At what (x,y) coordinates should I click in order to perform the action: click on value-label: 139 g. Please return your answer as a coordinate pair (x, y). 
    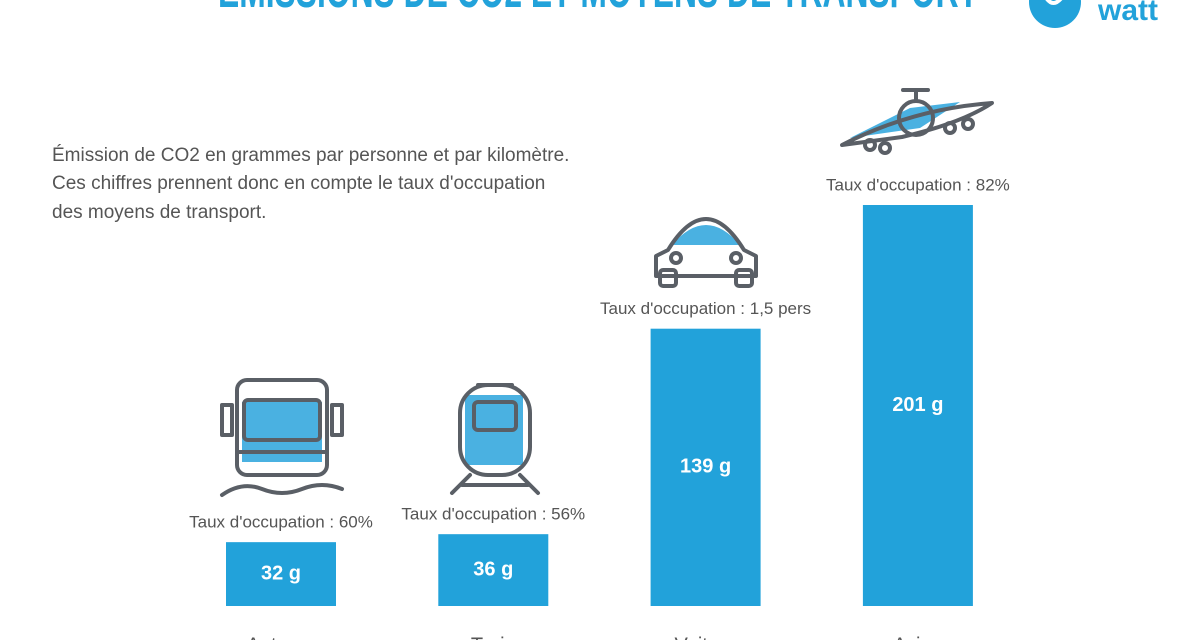
    Looking at the image, I should click on (705, 467).